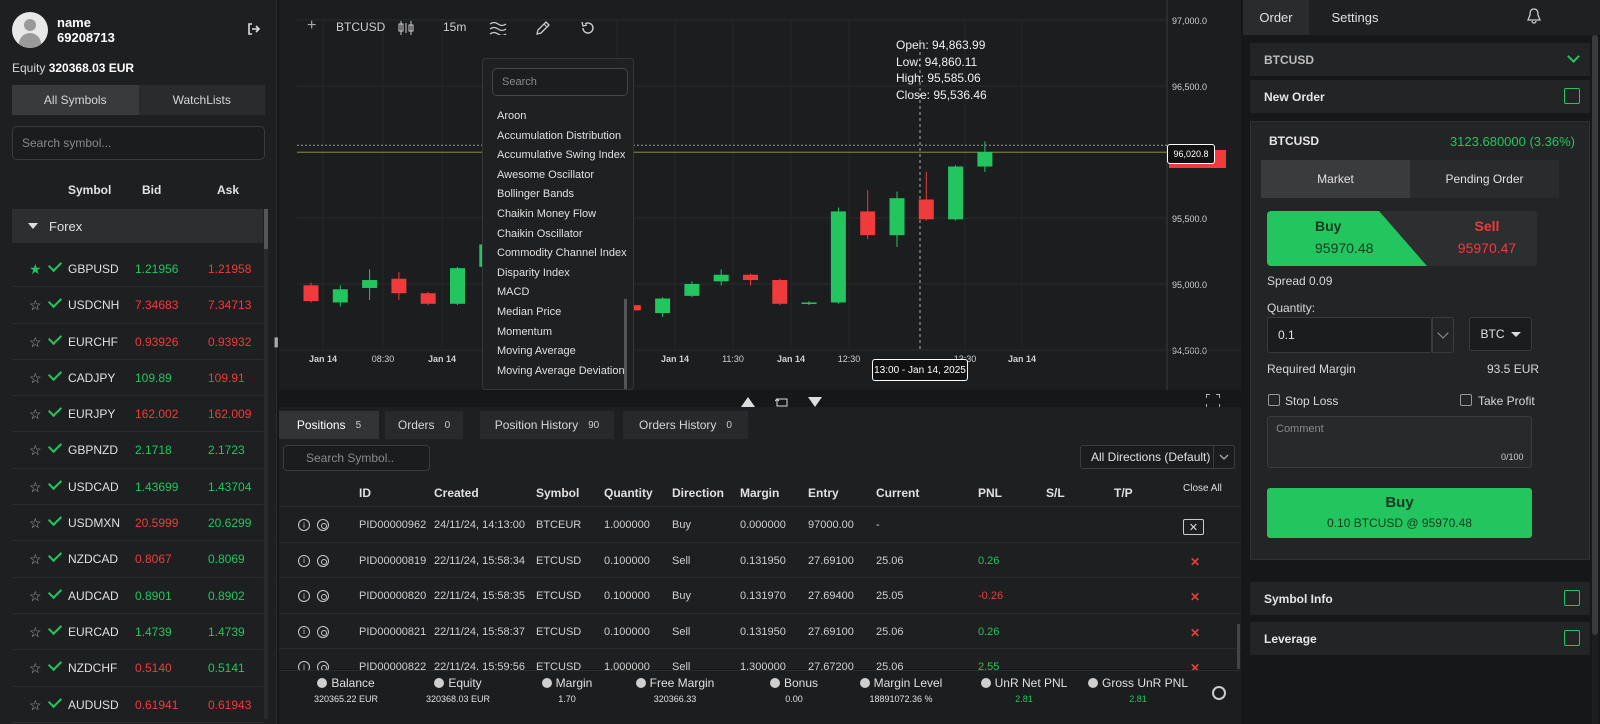 The image size is (1600, 724). I want to click on quantity-dropdown, so click(1443, 335).